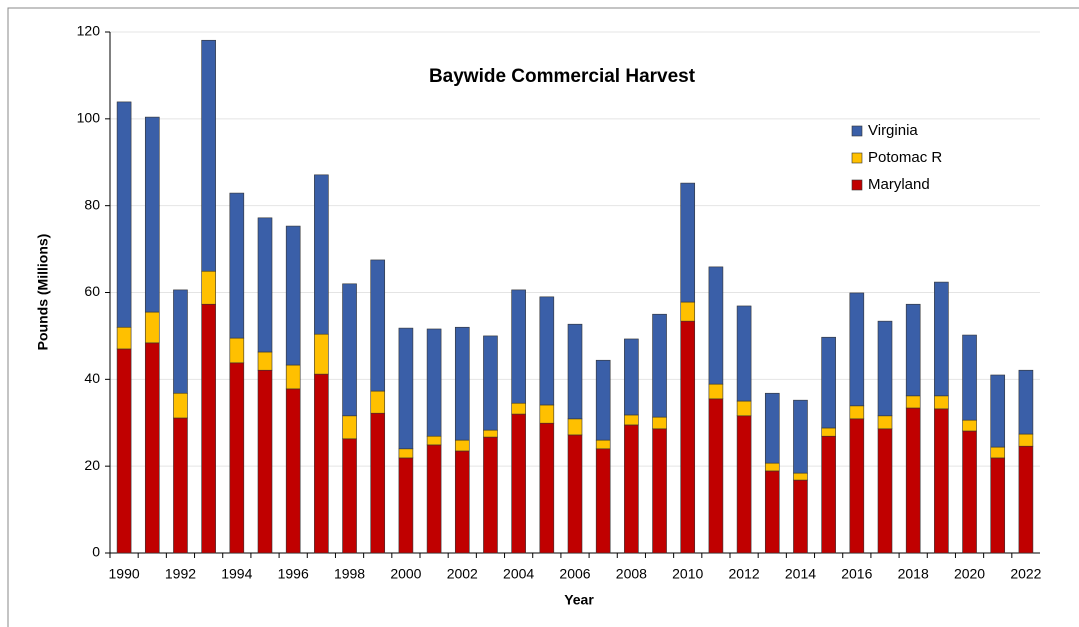 Image resolution: width=1079 pixels, height=627 pixels. I want to click on x-tick-label: 2016, so click(856, 574).